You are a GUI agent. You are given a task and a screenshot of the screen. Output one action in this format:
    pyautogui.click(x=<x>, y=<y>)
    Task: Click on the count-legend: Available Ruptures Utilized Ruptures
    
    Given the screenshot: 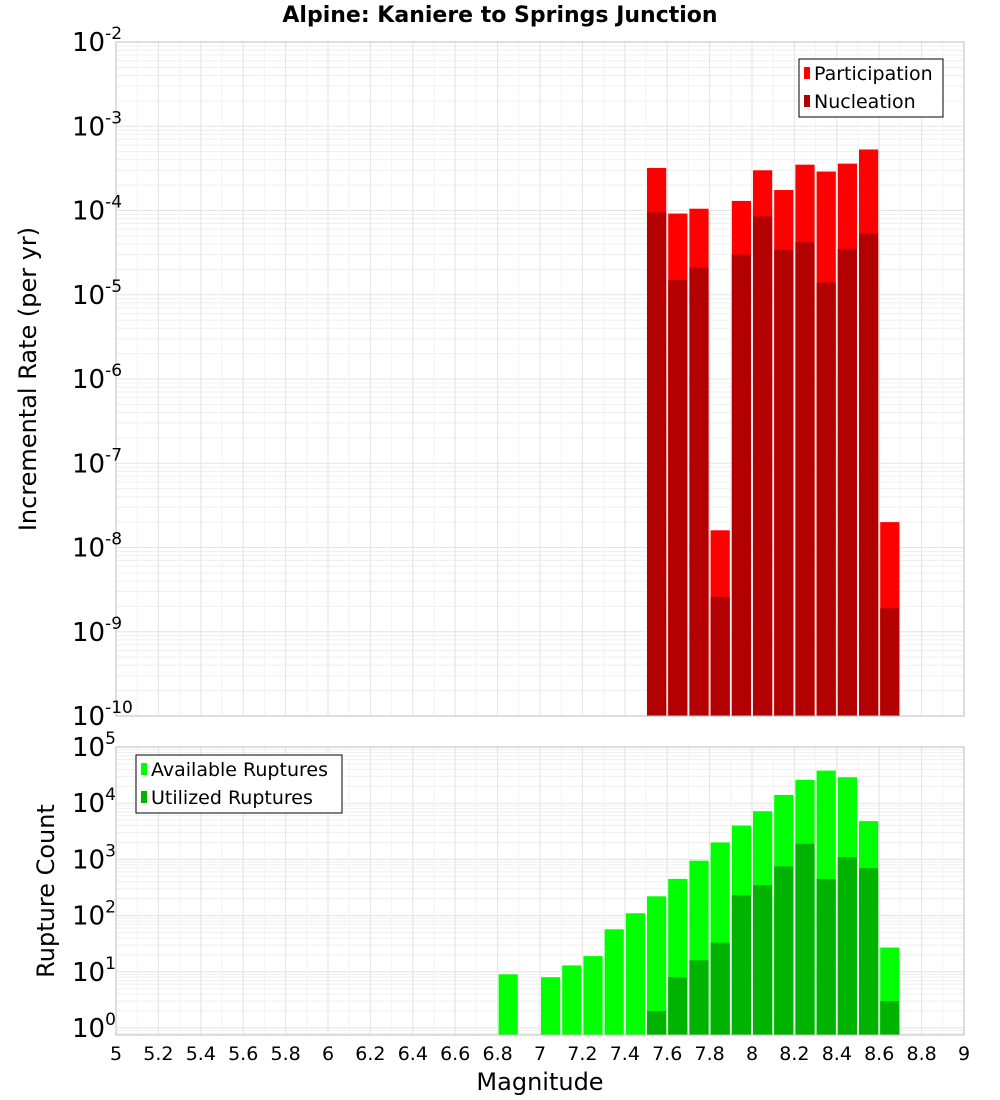 What is the action you would take?
    pyautogui.click(x=239, y=784)
    